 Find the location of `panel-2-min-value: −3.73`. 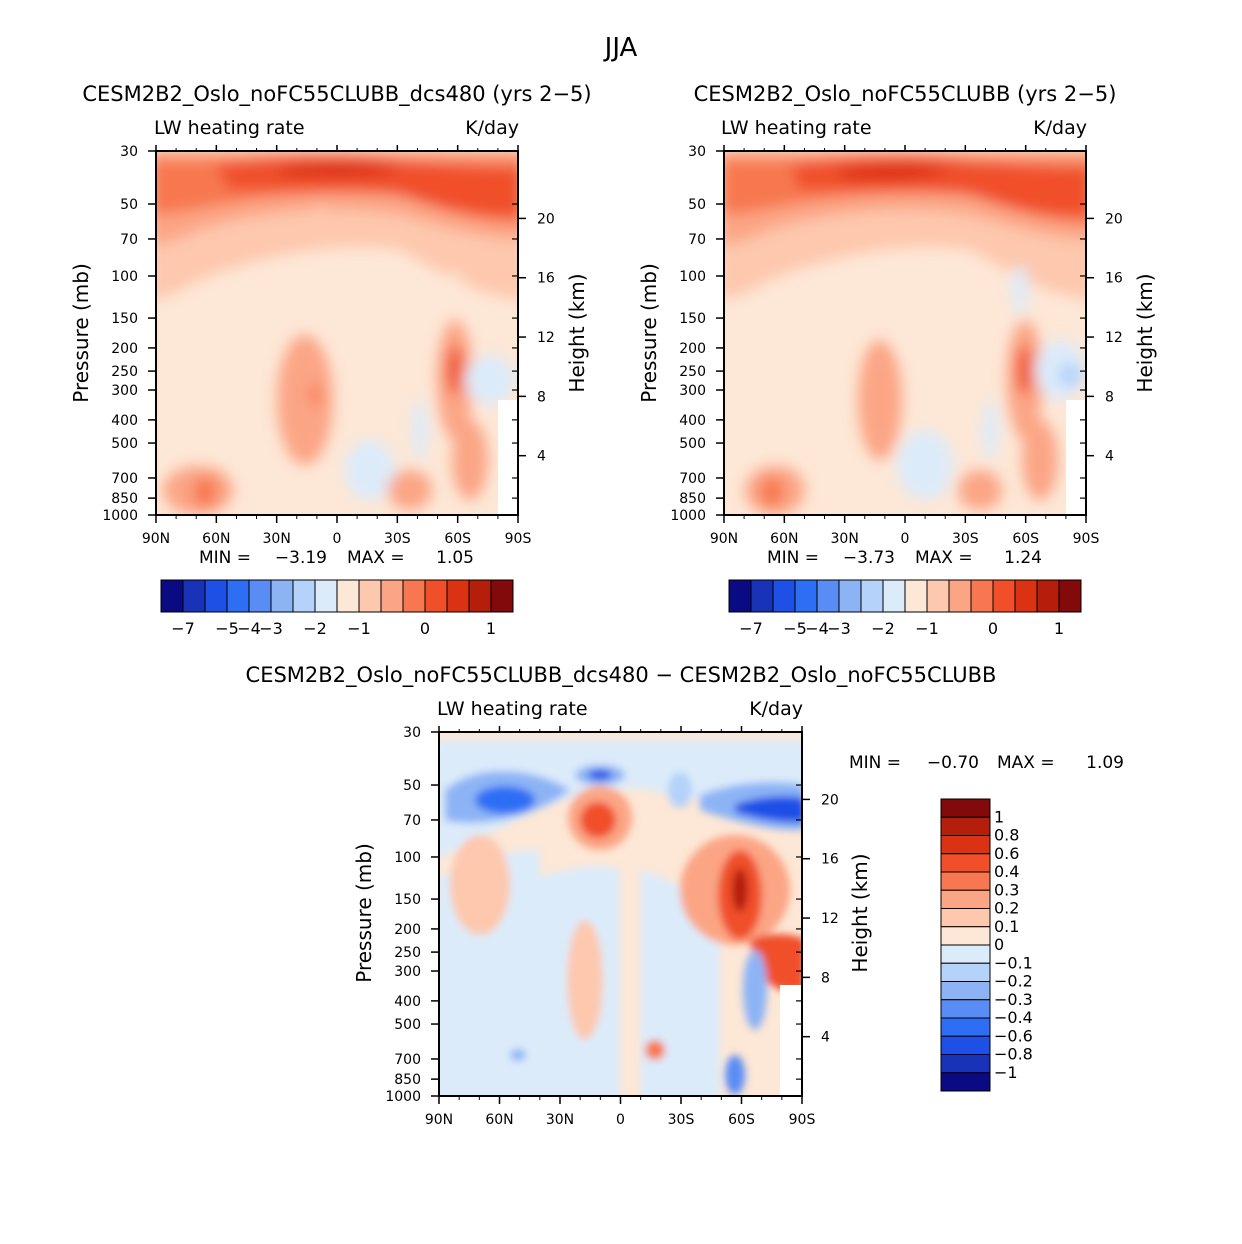

panel-2-min-value: −3.73 is located at coordinates (869, 558).